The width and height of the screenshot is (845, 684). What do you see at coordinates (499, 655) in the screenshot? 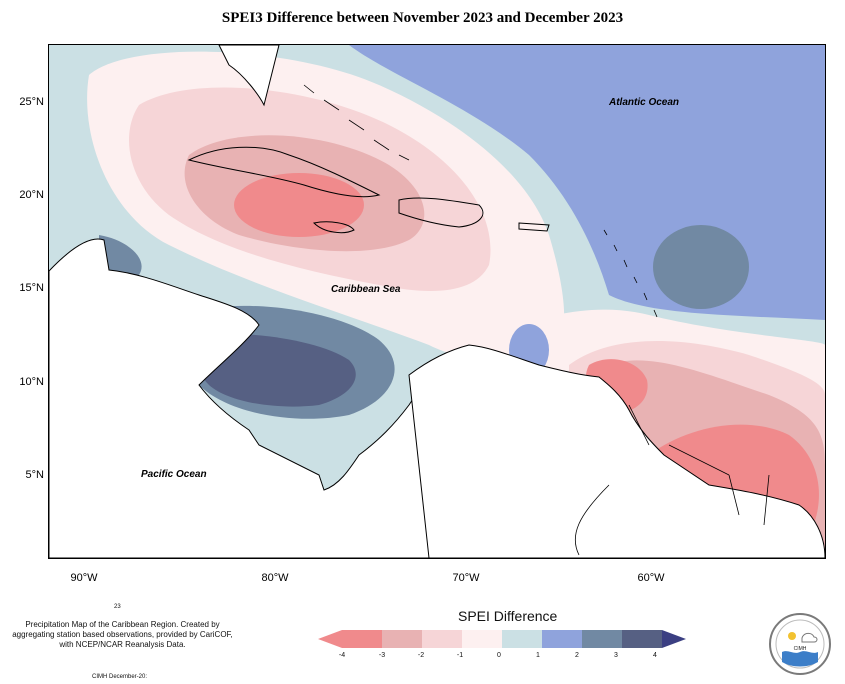
I see `legend-tick-label: 0` at bounding box center [499, 655].